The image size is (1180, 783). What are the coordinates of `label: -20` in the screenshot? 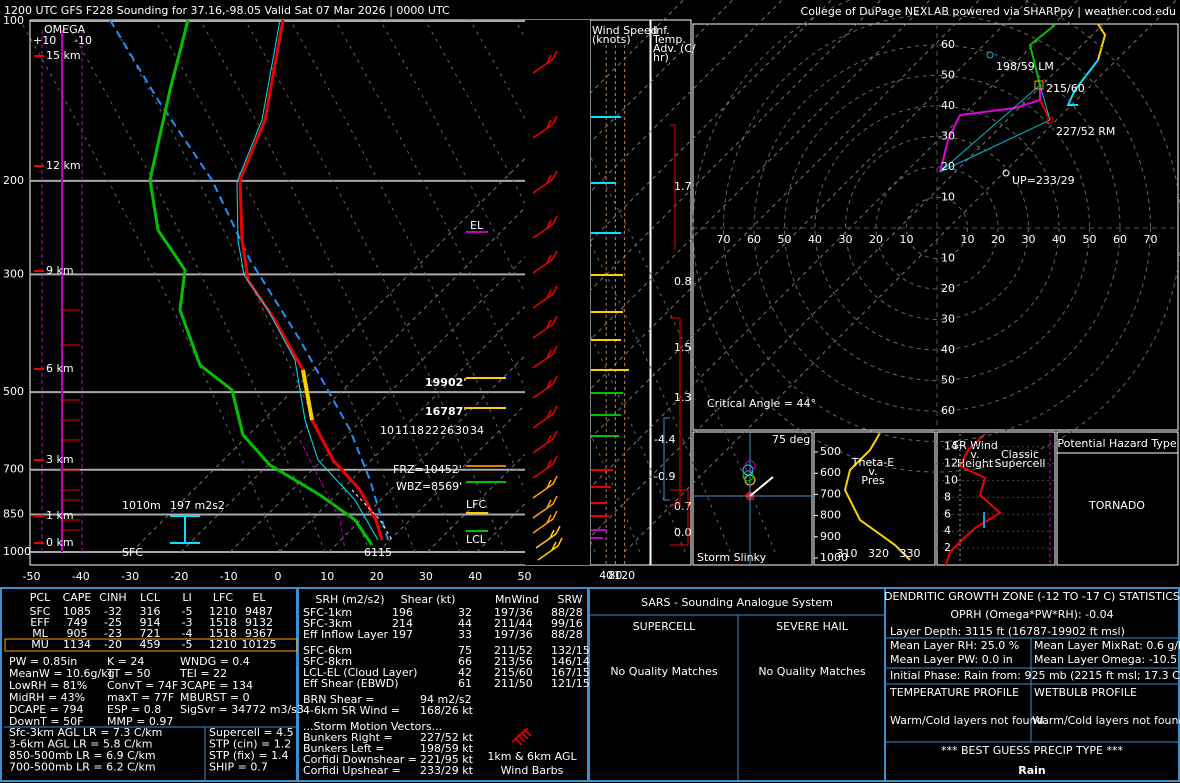 It's located at (113, 644).